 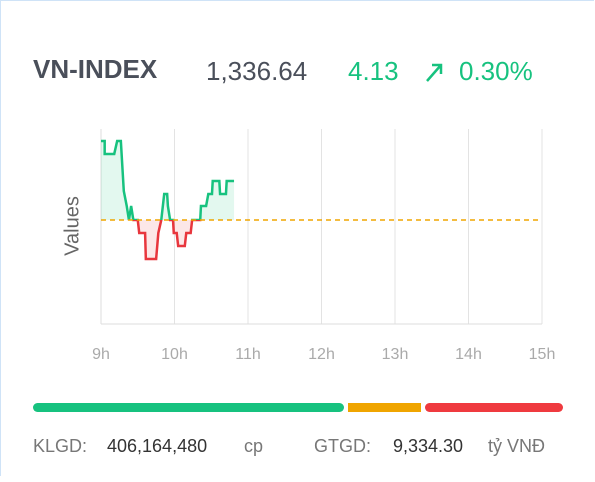 What do you see at coordinates (494, 407) in the screenshot?
I see `decline-bar` at bounding box center [494, 407].